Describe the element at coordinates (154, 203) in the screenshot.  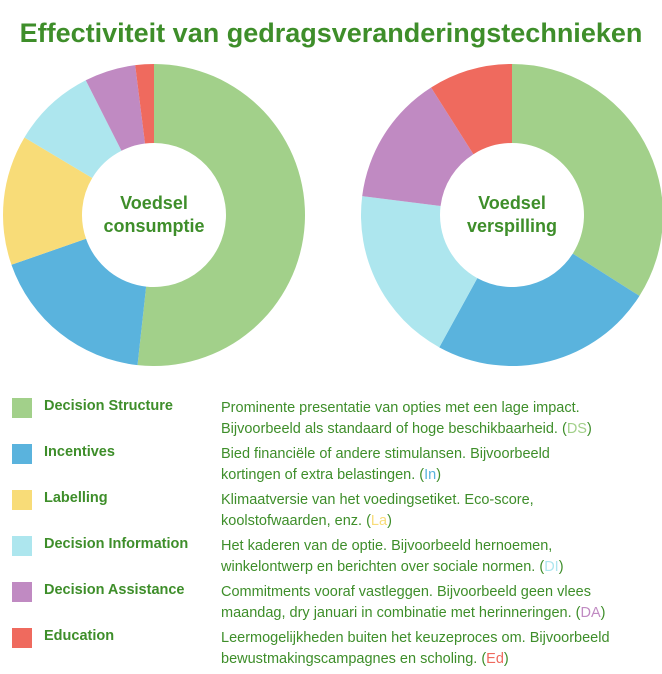
I see `donut-center-label-consumption-line1: Voedsel` at that location.